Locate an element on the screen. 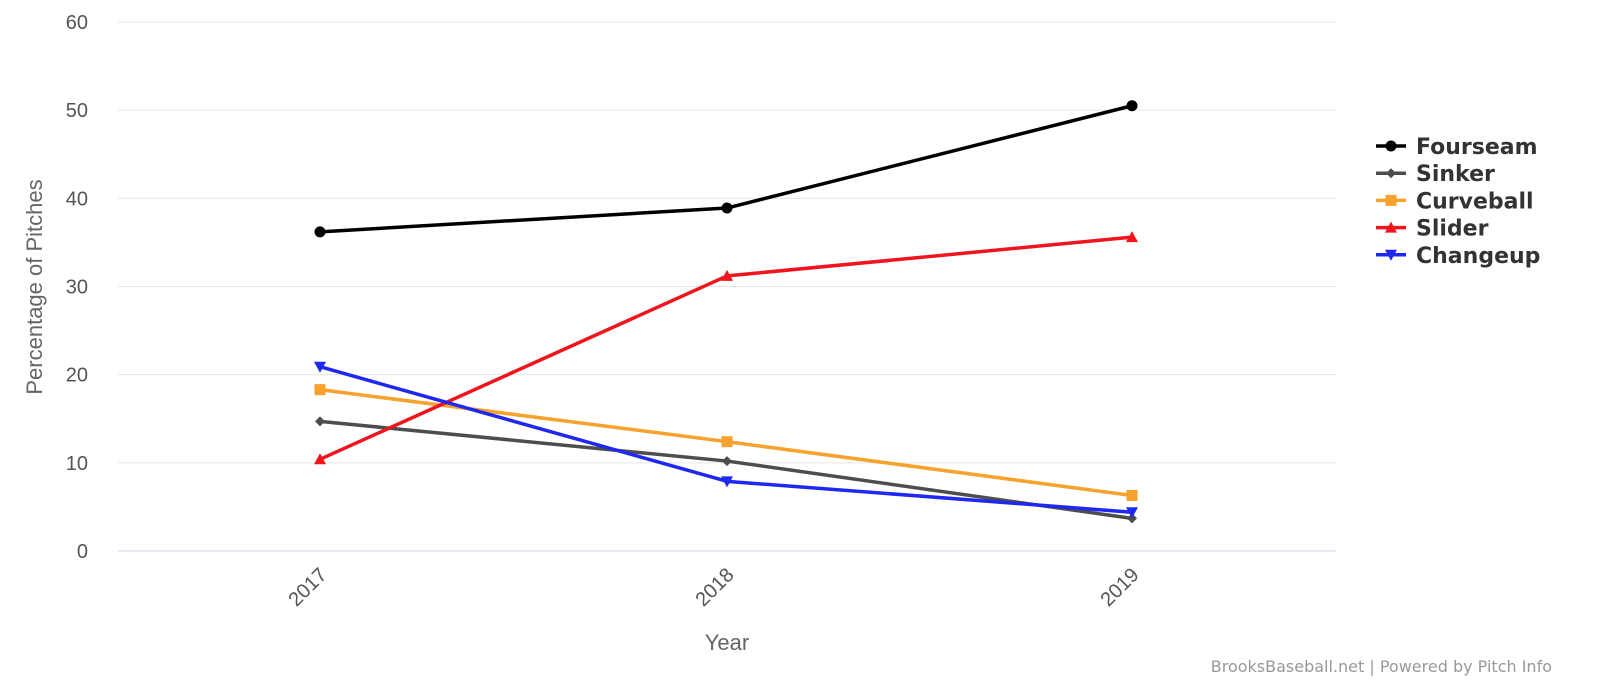 Image resolution: width=1612 pixels, height=698 pixels. x-tick-label: 2018 is located at coordinates (715, 587).